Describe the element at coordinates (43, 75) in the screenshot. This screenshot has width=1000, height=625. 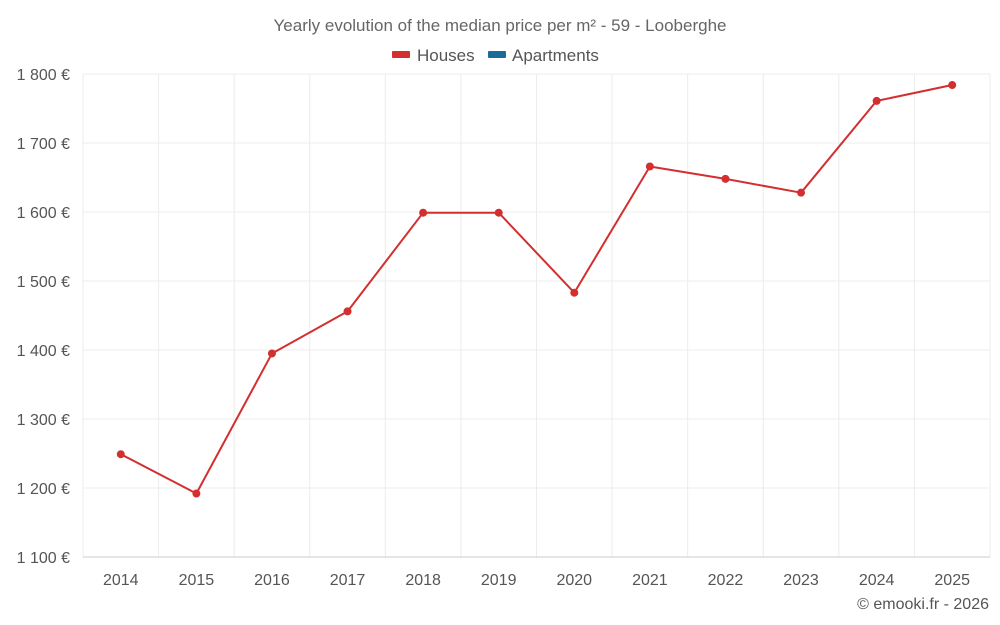
I see `y-tick-label: 1 800 €` at that location.